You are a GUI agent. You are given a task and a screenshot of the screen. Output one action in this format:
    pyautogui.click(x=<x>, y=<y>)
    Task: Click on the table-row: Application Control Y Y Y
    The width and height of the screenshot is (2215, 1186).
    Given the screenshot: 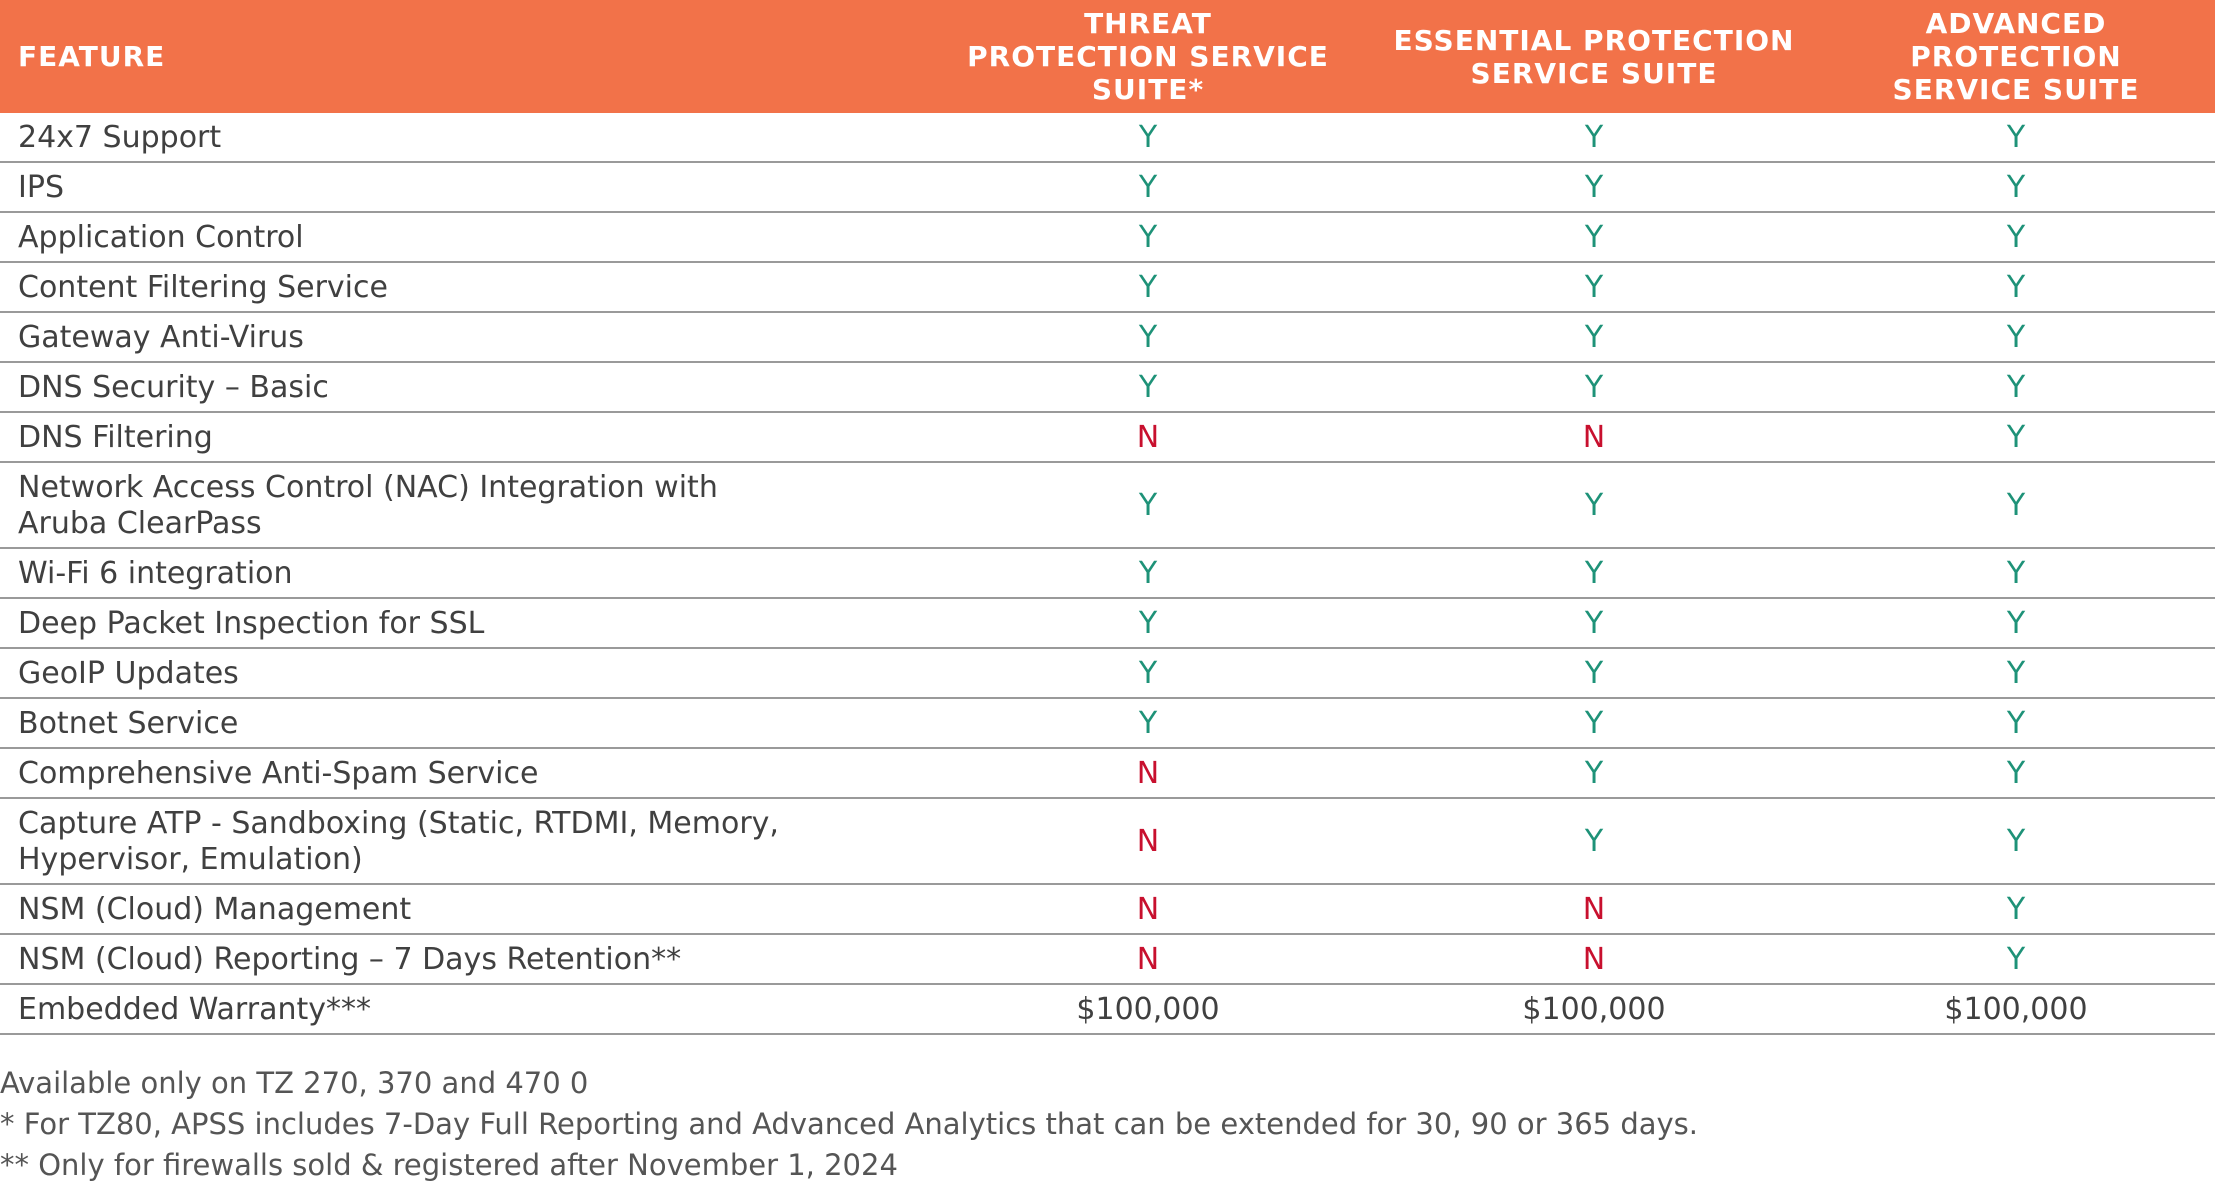 What is the action you would take?
    pyautogui.click(x=1107, y=237)
    